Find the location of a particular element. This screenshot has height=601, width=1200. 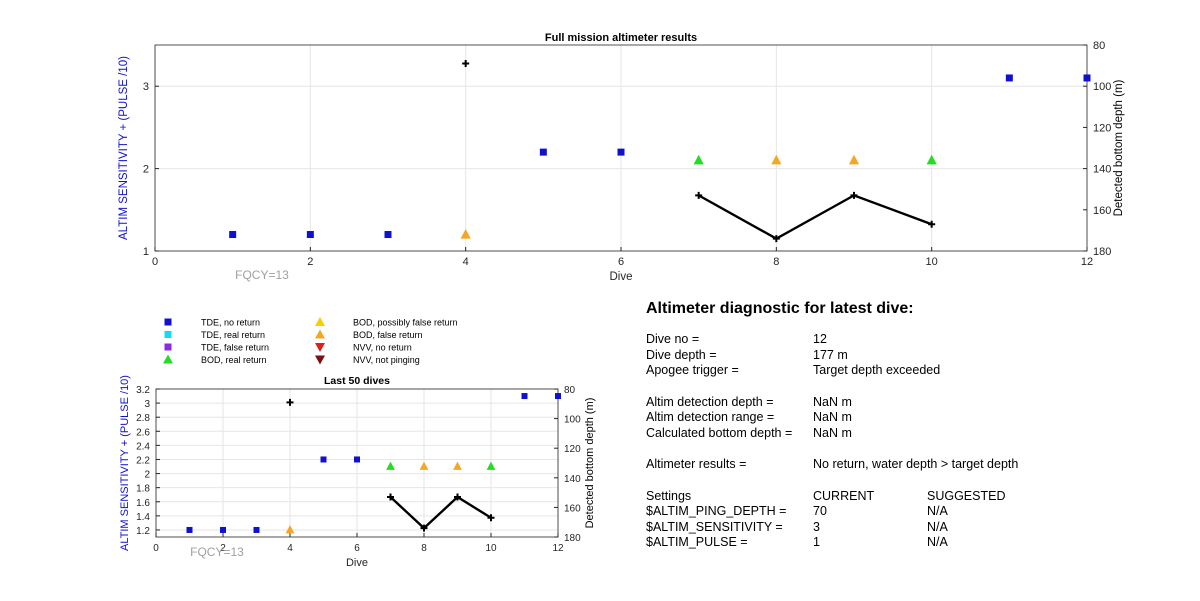

detection-depth-label: Altim detection depth = is located at coordinates (710, 401).